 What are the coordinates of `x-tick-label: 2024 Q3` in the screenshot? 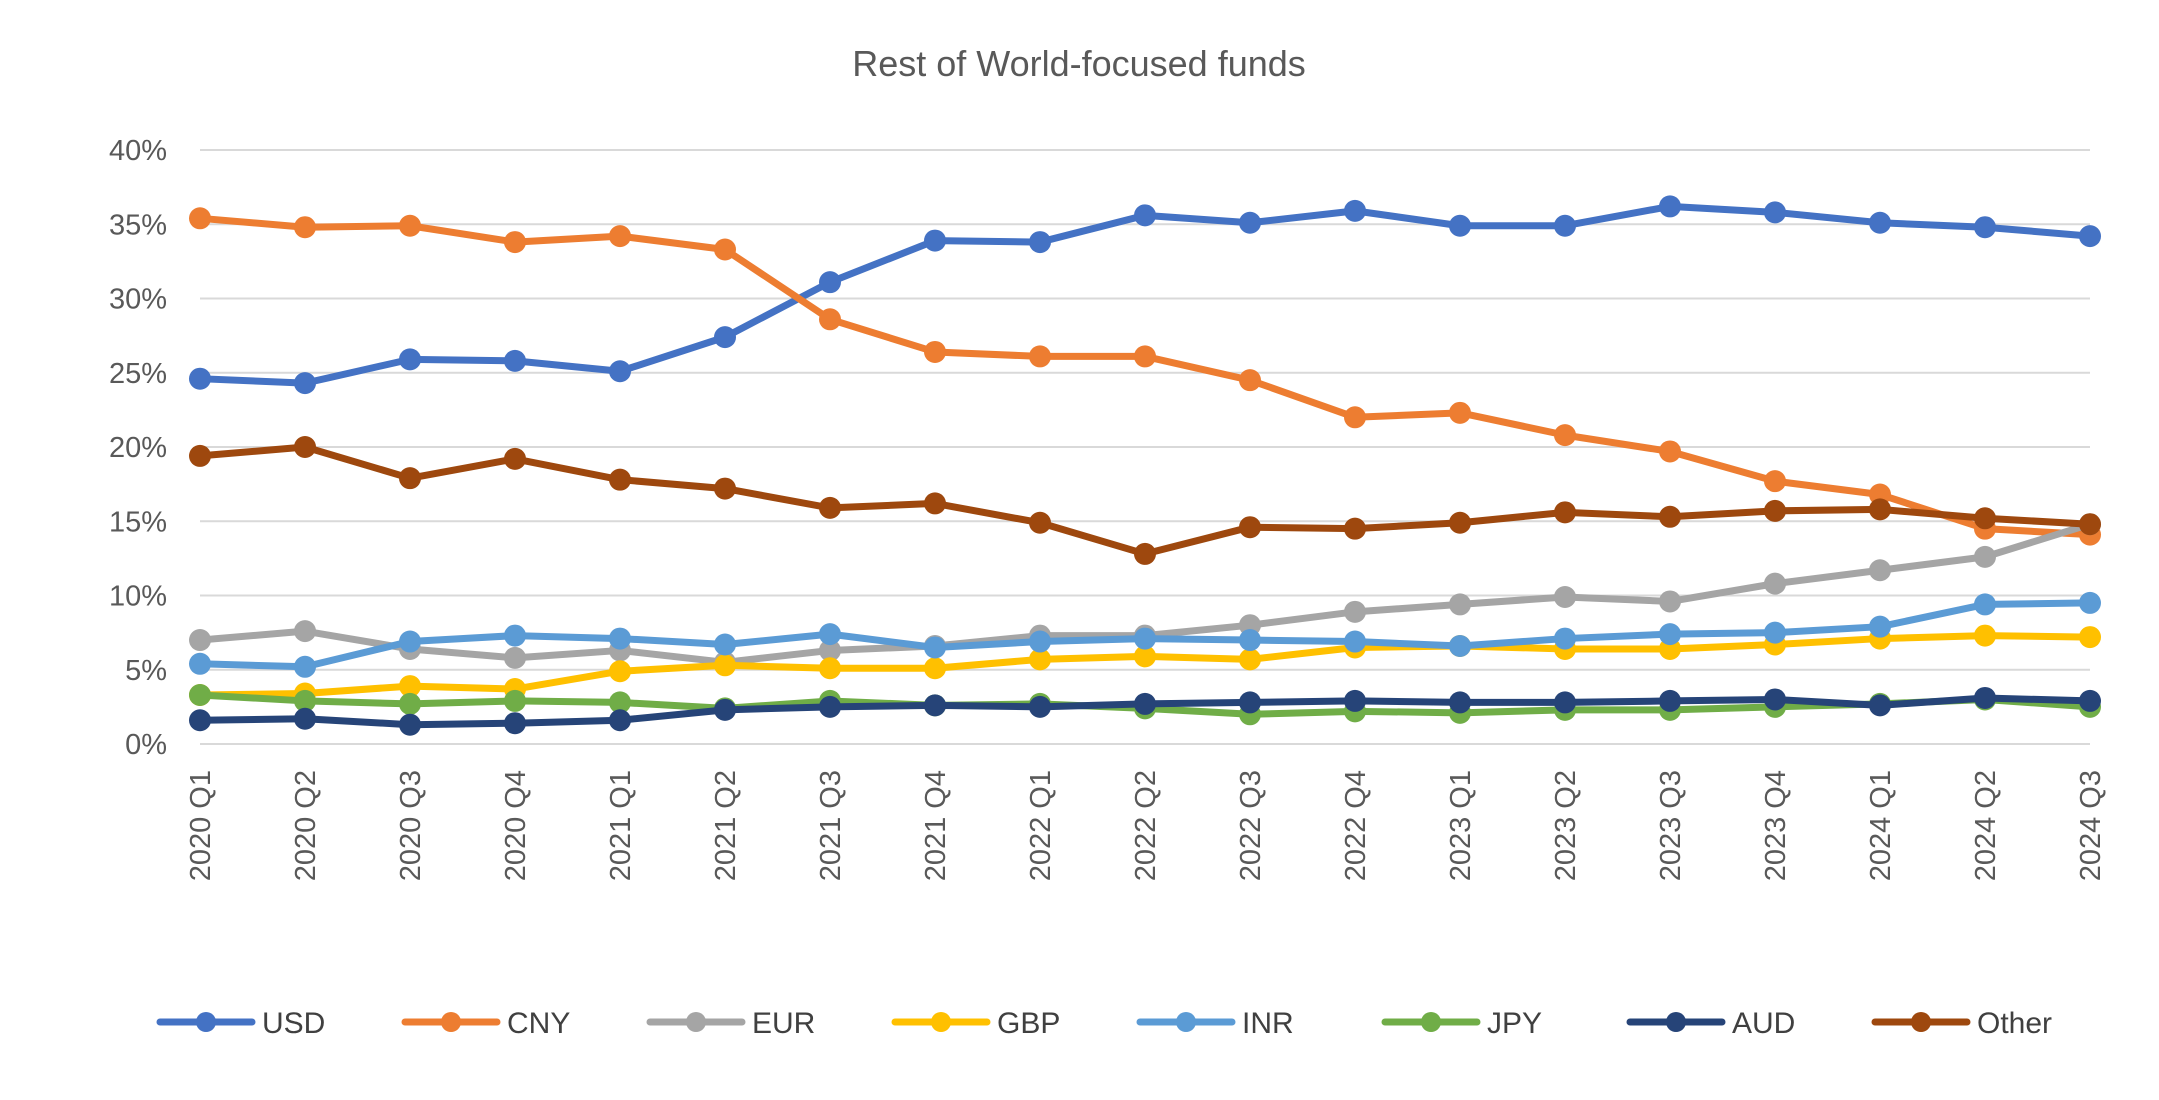 It's located at (2091, 825).